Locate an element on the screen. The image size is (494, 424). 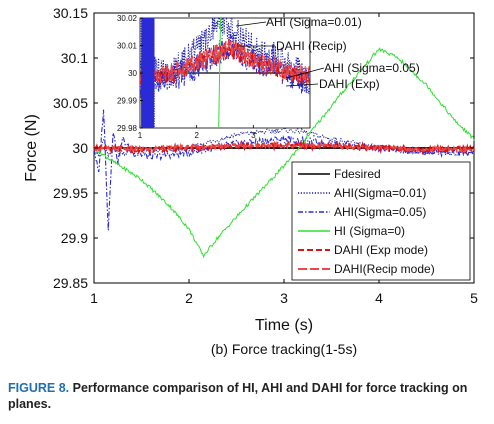
x-tick-label-2: 3 is located at coordinates (284, 298).